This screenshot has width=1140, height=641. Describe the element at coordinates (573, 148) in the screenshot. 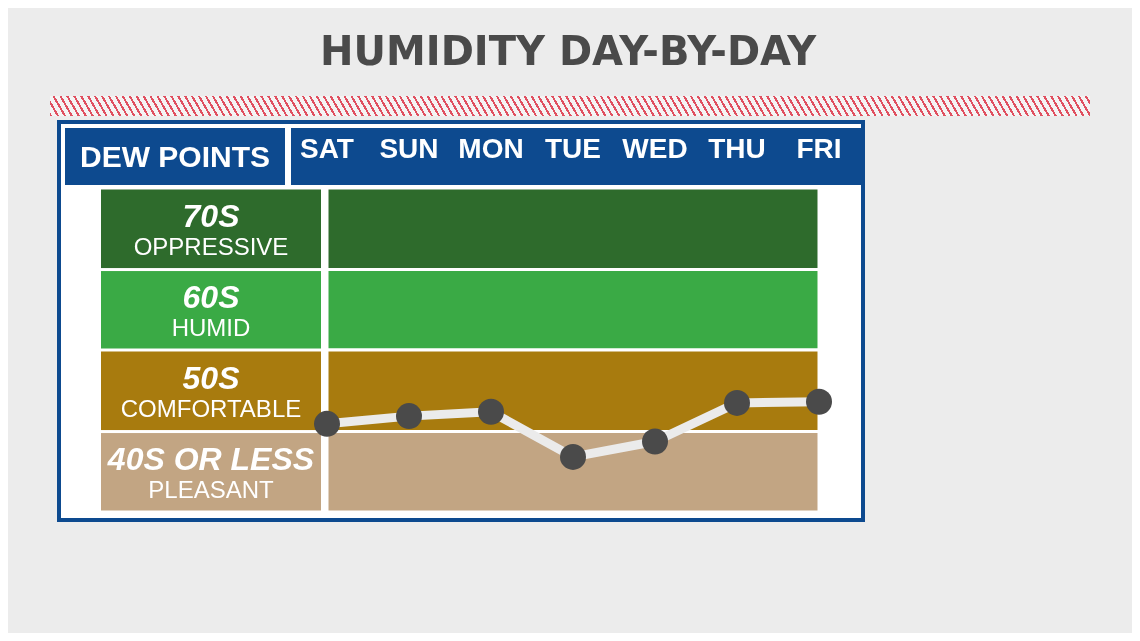

I see `x-tick-label: TUE` at that location.